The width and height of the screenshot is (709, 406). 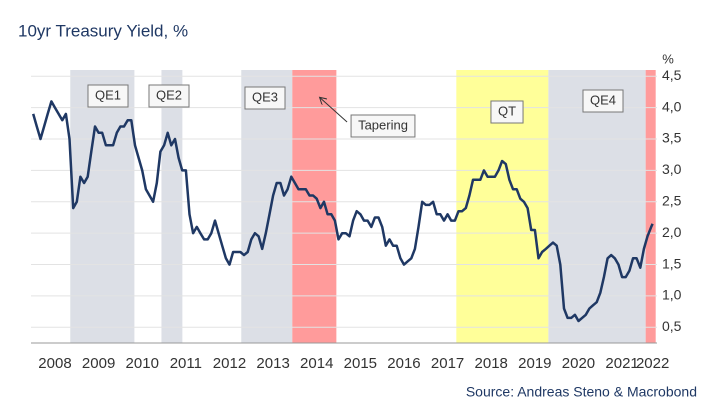 What do you see at coordinates (672, 326) in the screenshot?
I see `y-tick-label: 0,5` at bounding box center [672, 326].